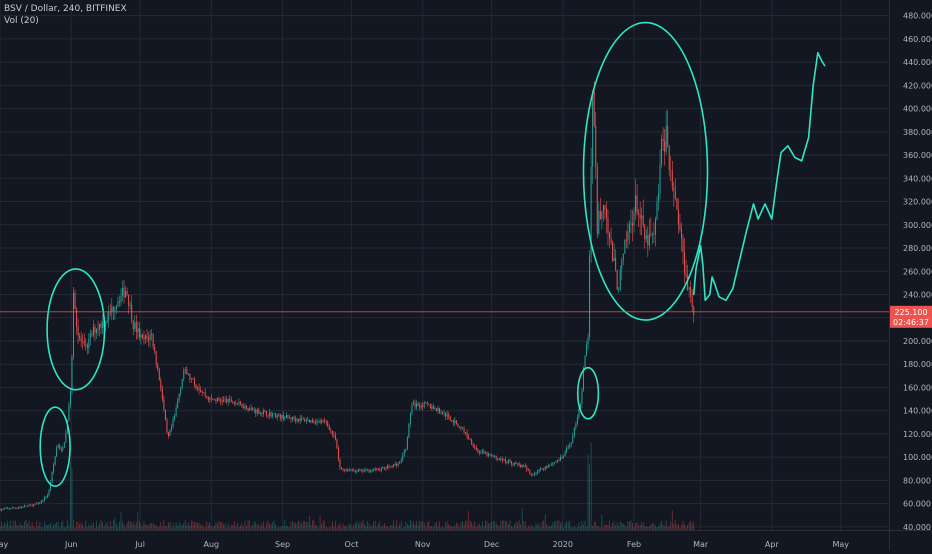 Image resolution: width=932 pixels, height=554 pixels. Describe the element at coordinates (65, 9) in the screenshot. I see `symbol-title: BSV / Dollar, 240, BITFINEX` at that location.